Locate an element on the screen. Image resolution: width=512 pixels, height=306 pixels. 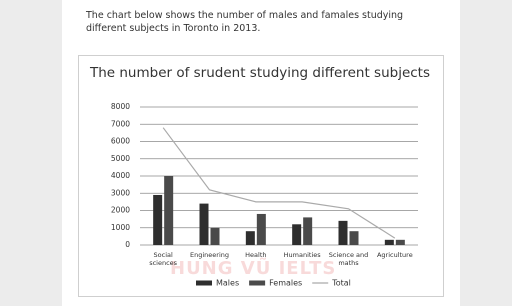
x-tick-label: Agriculture is located at coordinates (394, 255).